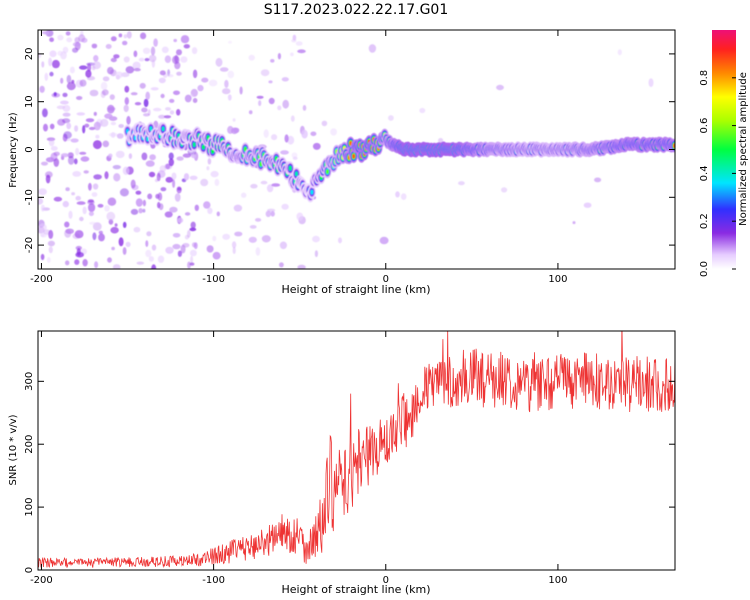 This screenshot has width=750, height=600. What do you see at coordinates (356, 10) in the screenshot?
I see `figure-title: S117.2023.022.22.17.G01` at bounding box center [356, 10].